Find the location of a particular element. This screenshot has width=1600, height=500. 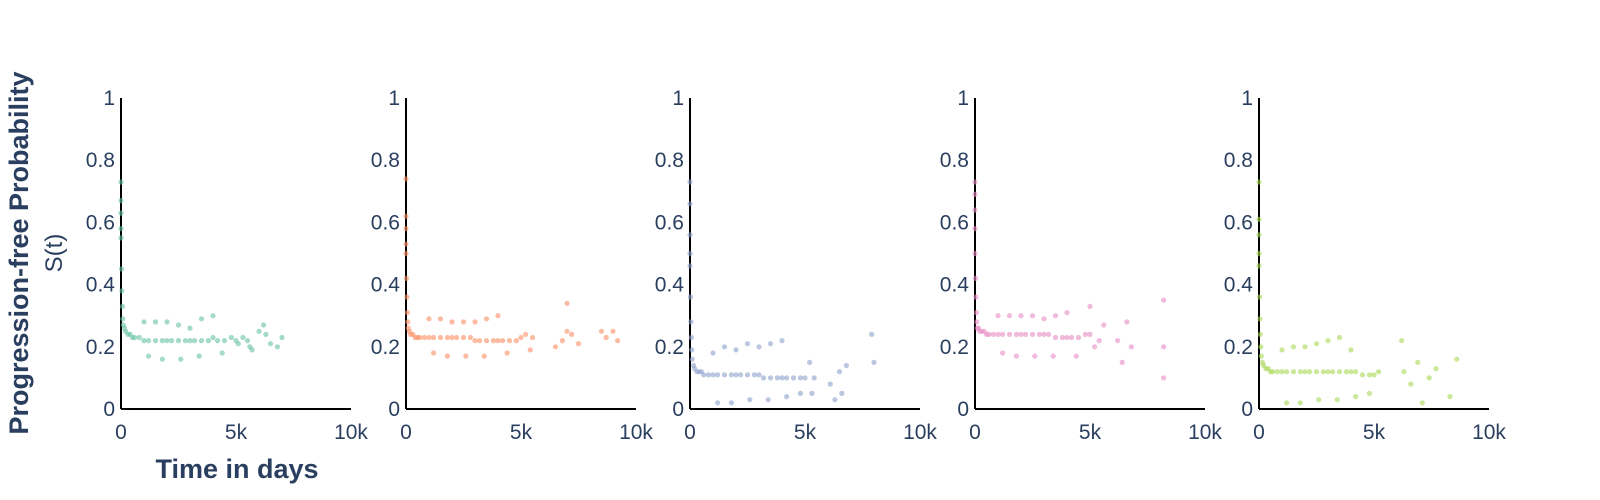

subplot-1: 0 0.2 0.4 0.6 0.8 1 0 5k 10k is located at coordinates (227, 265).